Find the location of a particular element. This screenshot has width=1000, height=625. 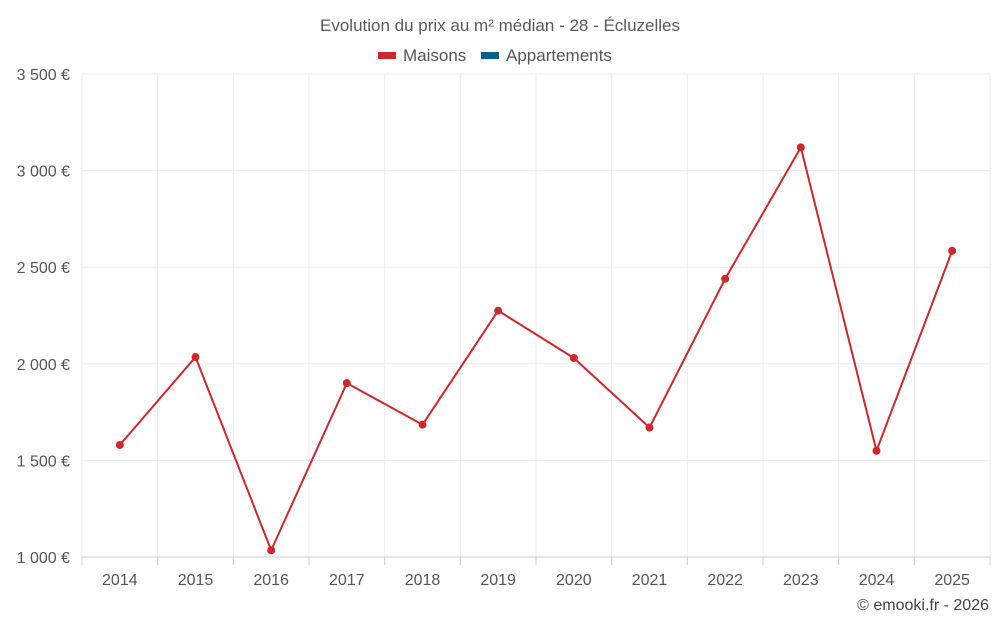

x-tick-label: 2021 is located at coordinates (650, 580).